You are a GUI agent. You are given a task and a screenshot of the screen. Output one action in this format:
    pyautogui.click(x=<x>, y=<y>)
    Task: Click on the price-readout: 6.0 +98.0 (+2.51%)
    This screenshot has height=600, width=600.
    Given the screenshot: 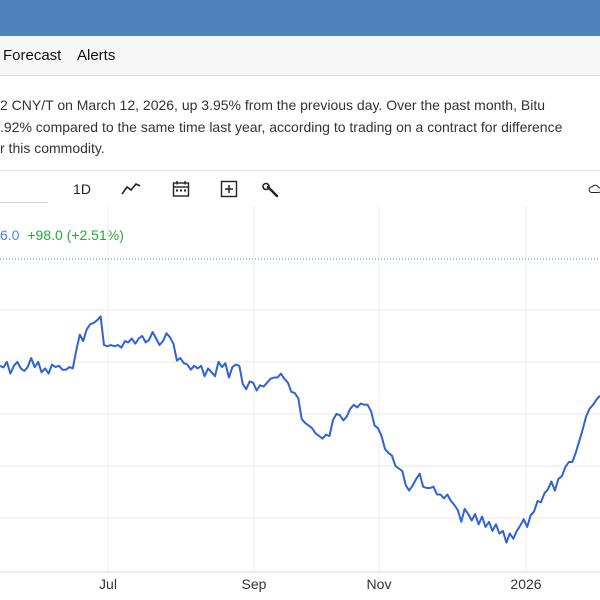 What is the action you would take?
    pyautogui.click(x=62, y=235)
    